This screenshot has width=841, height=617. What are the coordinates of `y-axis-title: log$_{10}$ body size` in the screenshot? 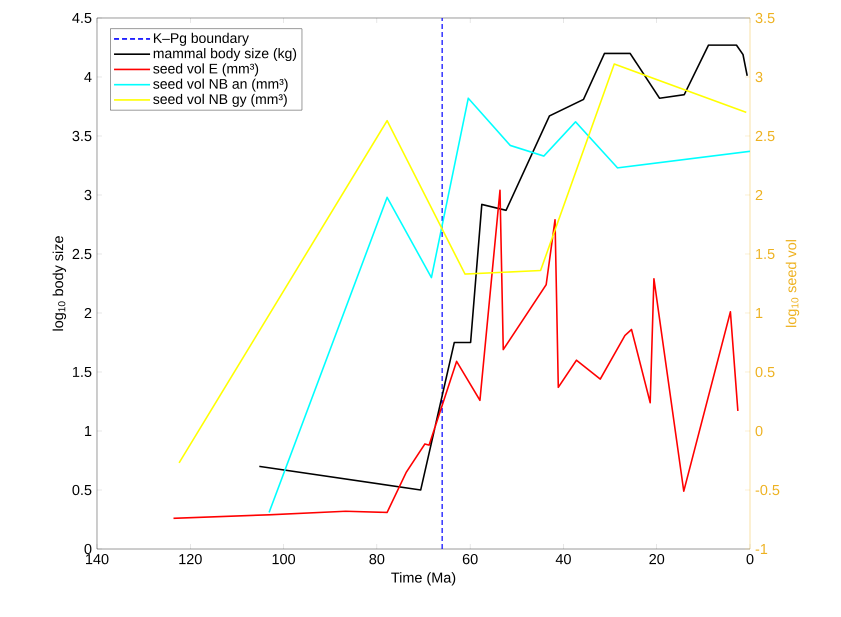 It's located at (59, 283).